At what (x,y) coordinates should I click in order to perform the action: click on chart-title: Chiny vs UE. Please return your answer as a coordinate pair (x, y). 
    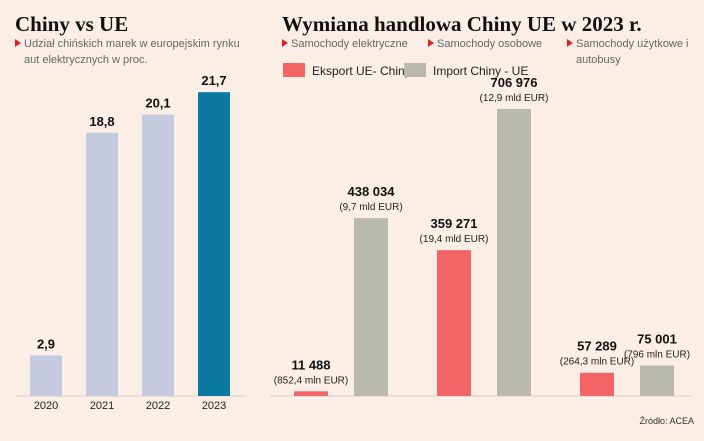
    Looking at the image, I should click on (72, 24).